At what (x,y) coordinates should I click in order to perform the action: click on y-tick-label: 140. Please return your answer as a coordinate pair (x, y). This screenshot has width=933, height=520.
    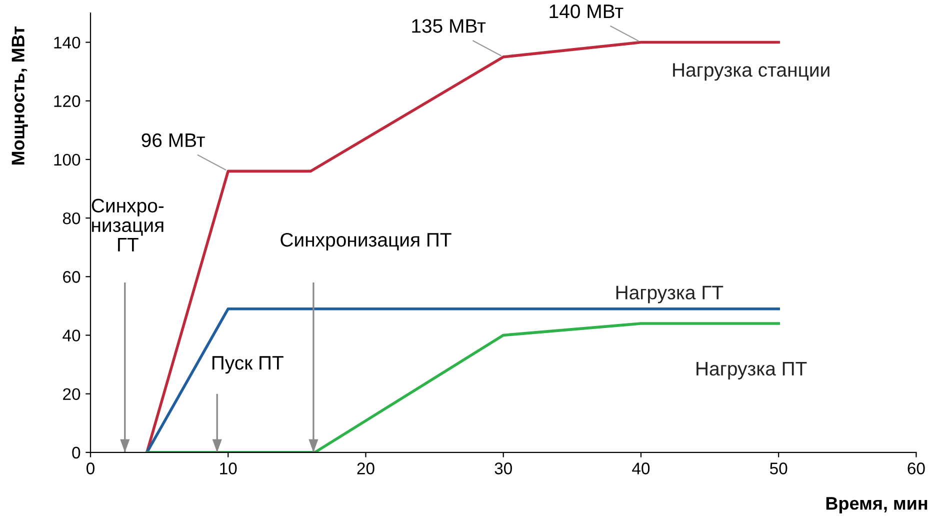
    Looking at the image, I should click on (67, 42).